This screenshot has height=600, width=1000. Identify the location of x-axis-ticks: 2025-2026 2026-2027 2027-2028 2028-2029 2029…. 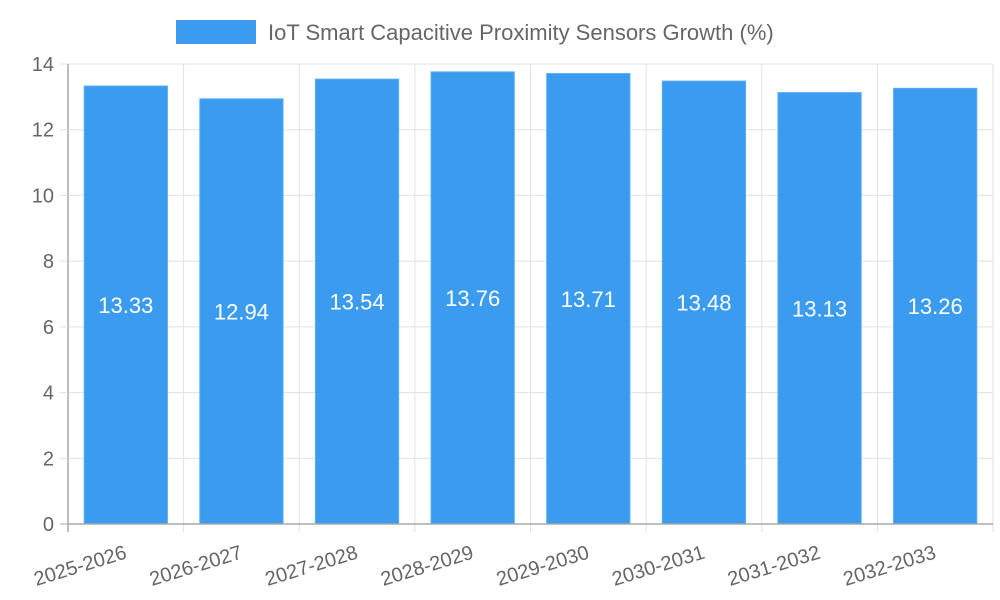
(484, 566).